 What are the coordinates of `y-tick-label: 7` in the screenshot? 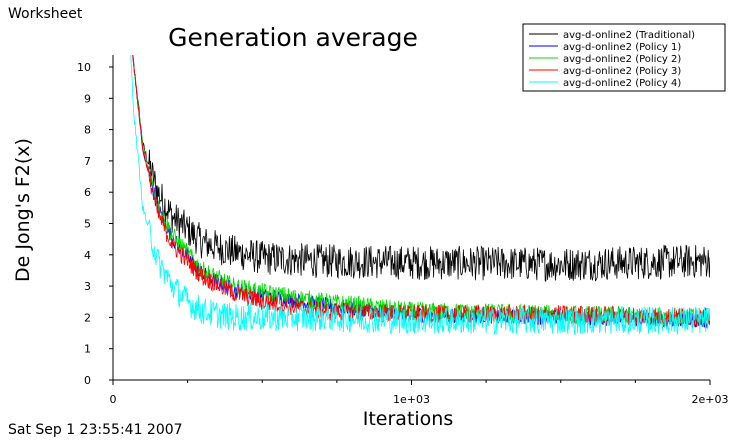 It's located at (87, 161).